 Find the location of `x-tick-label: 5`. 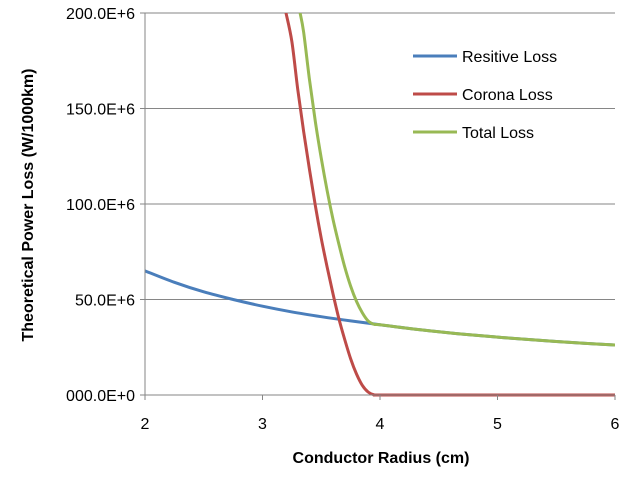

x-tick-label: 5 is located at coordinates (497, 424).